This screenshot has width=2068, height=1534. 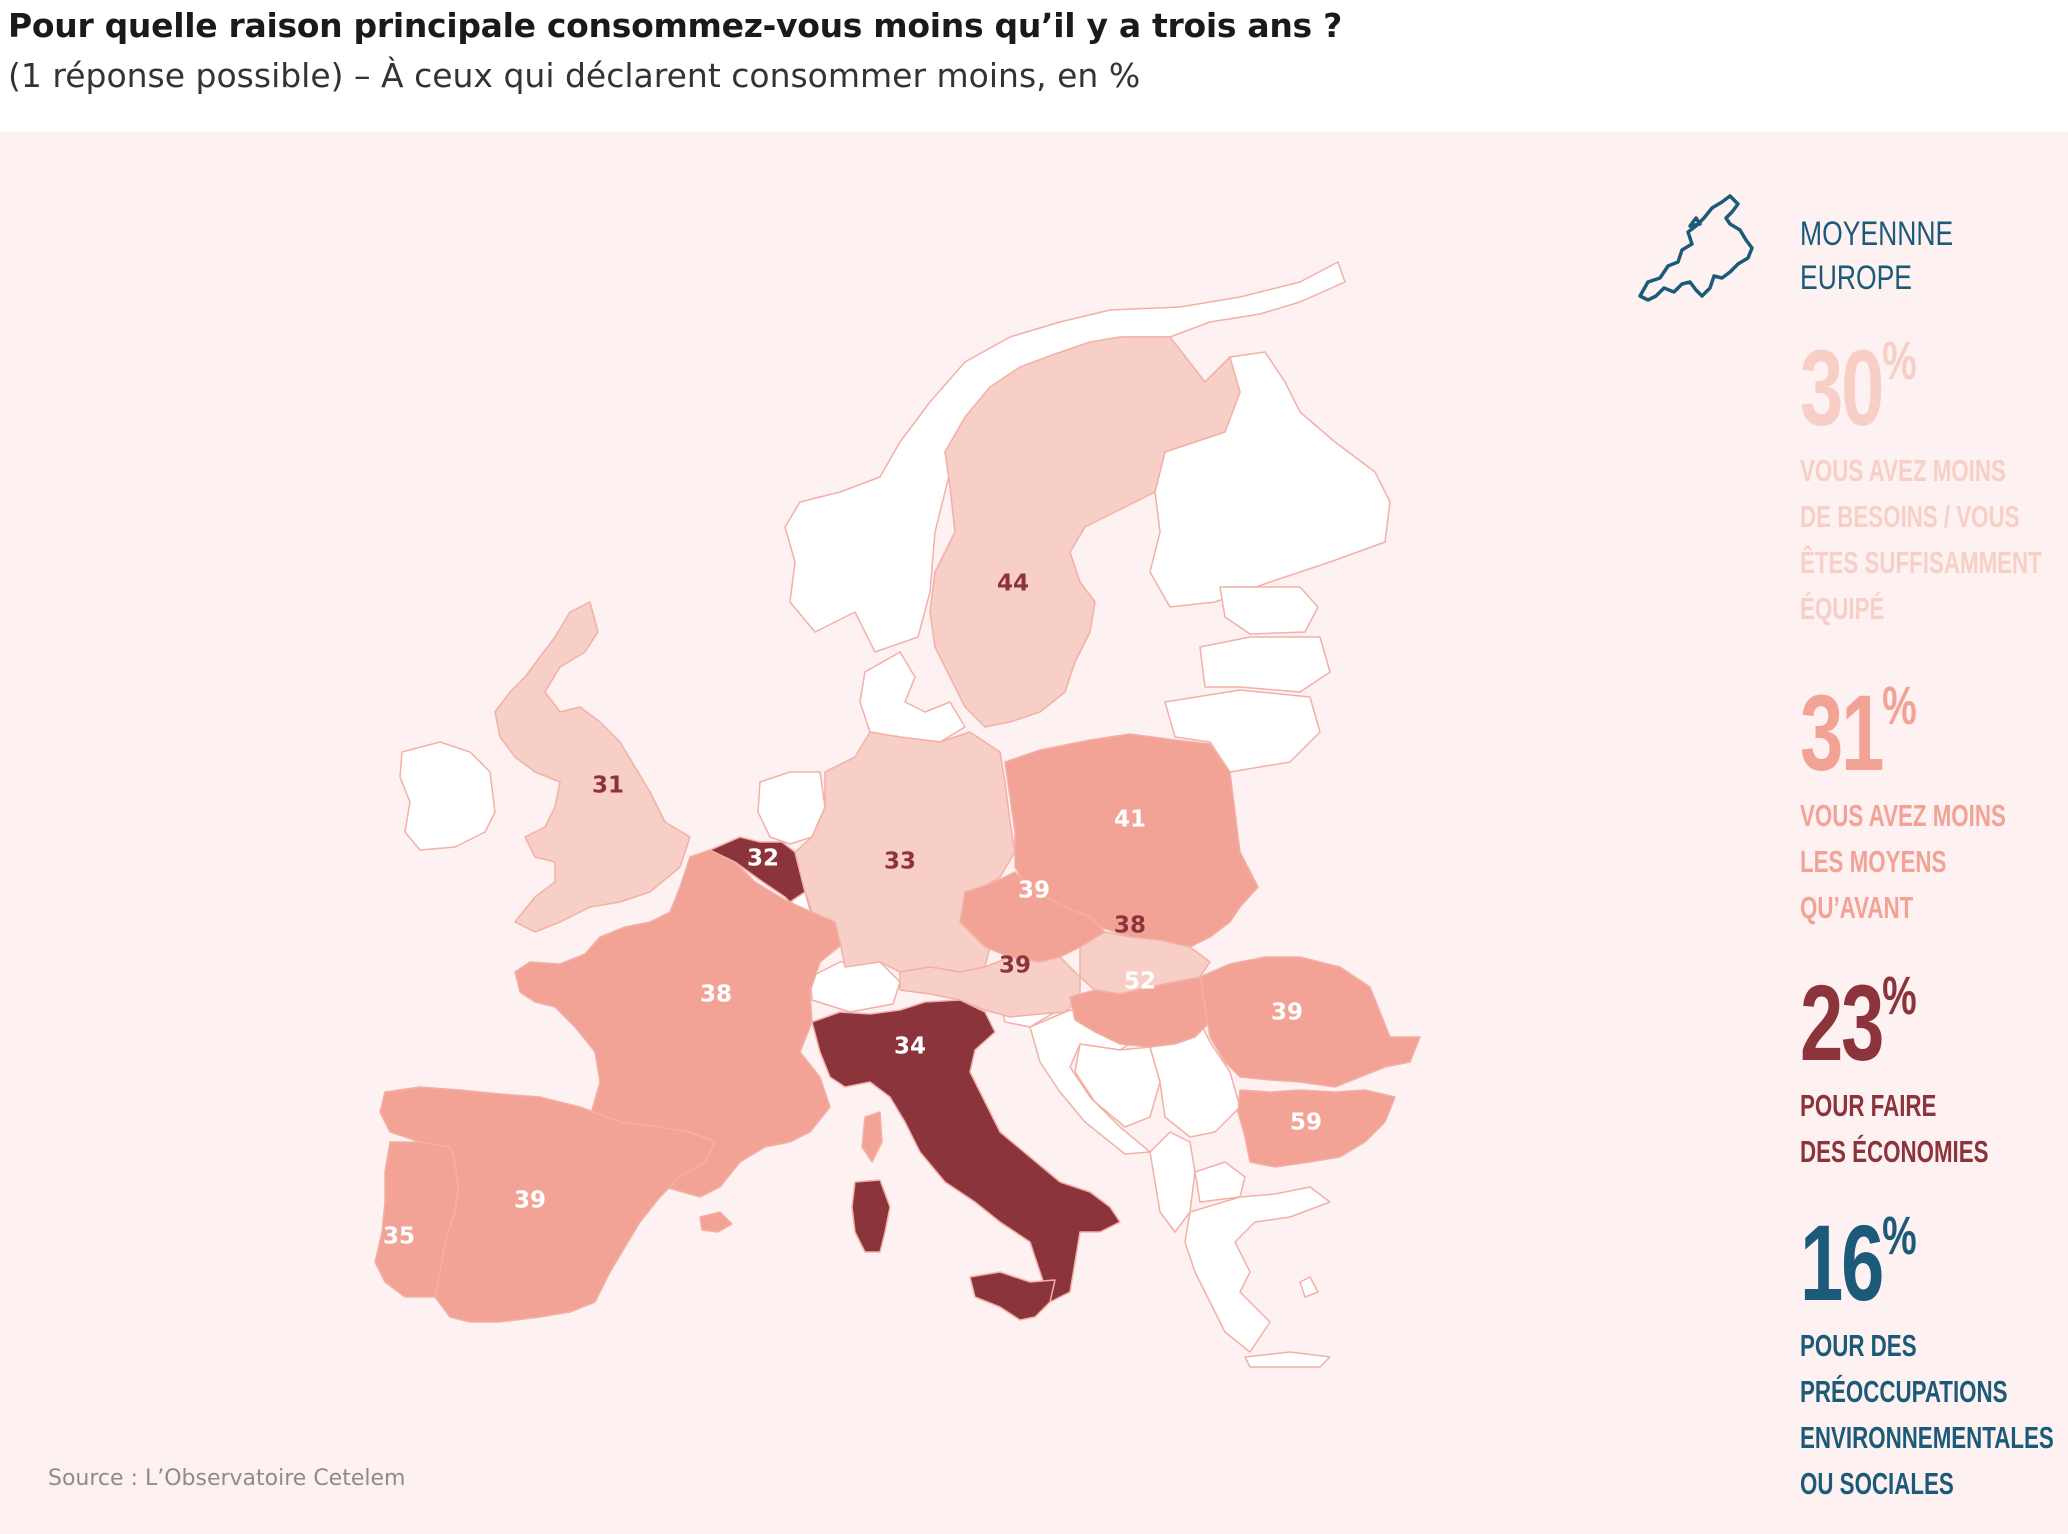 I want to click on label-uk: 31, so click(x=608, y=786).